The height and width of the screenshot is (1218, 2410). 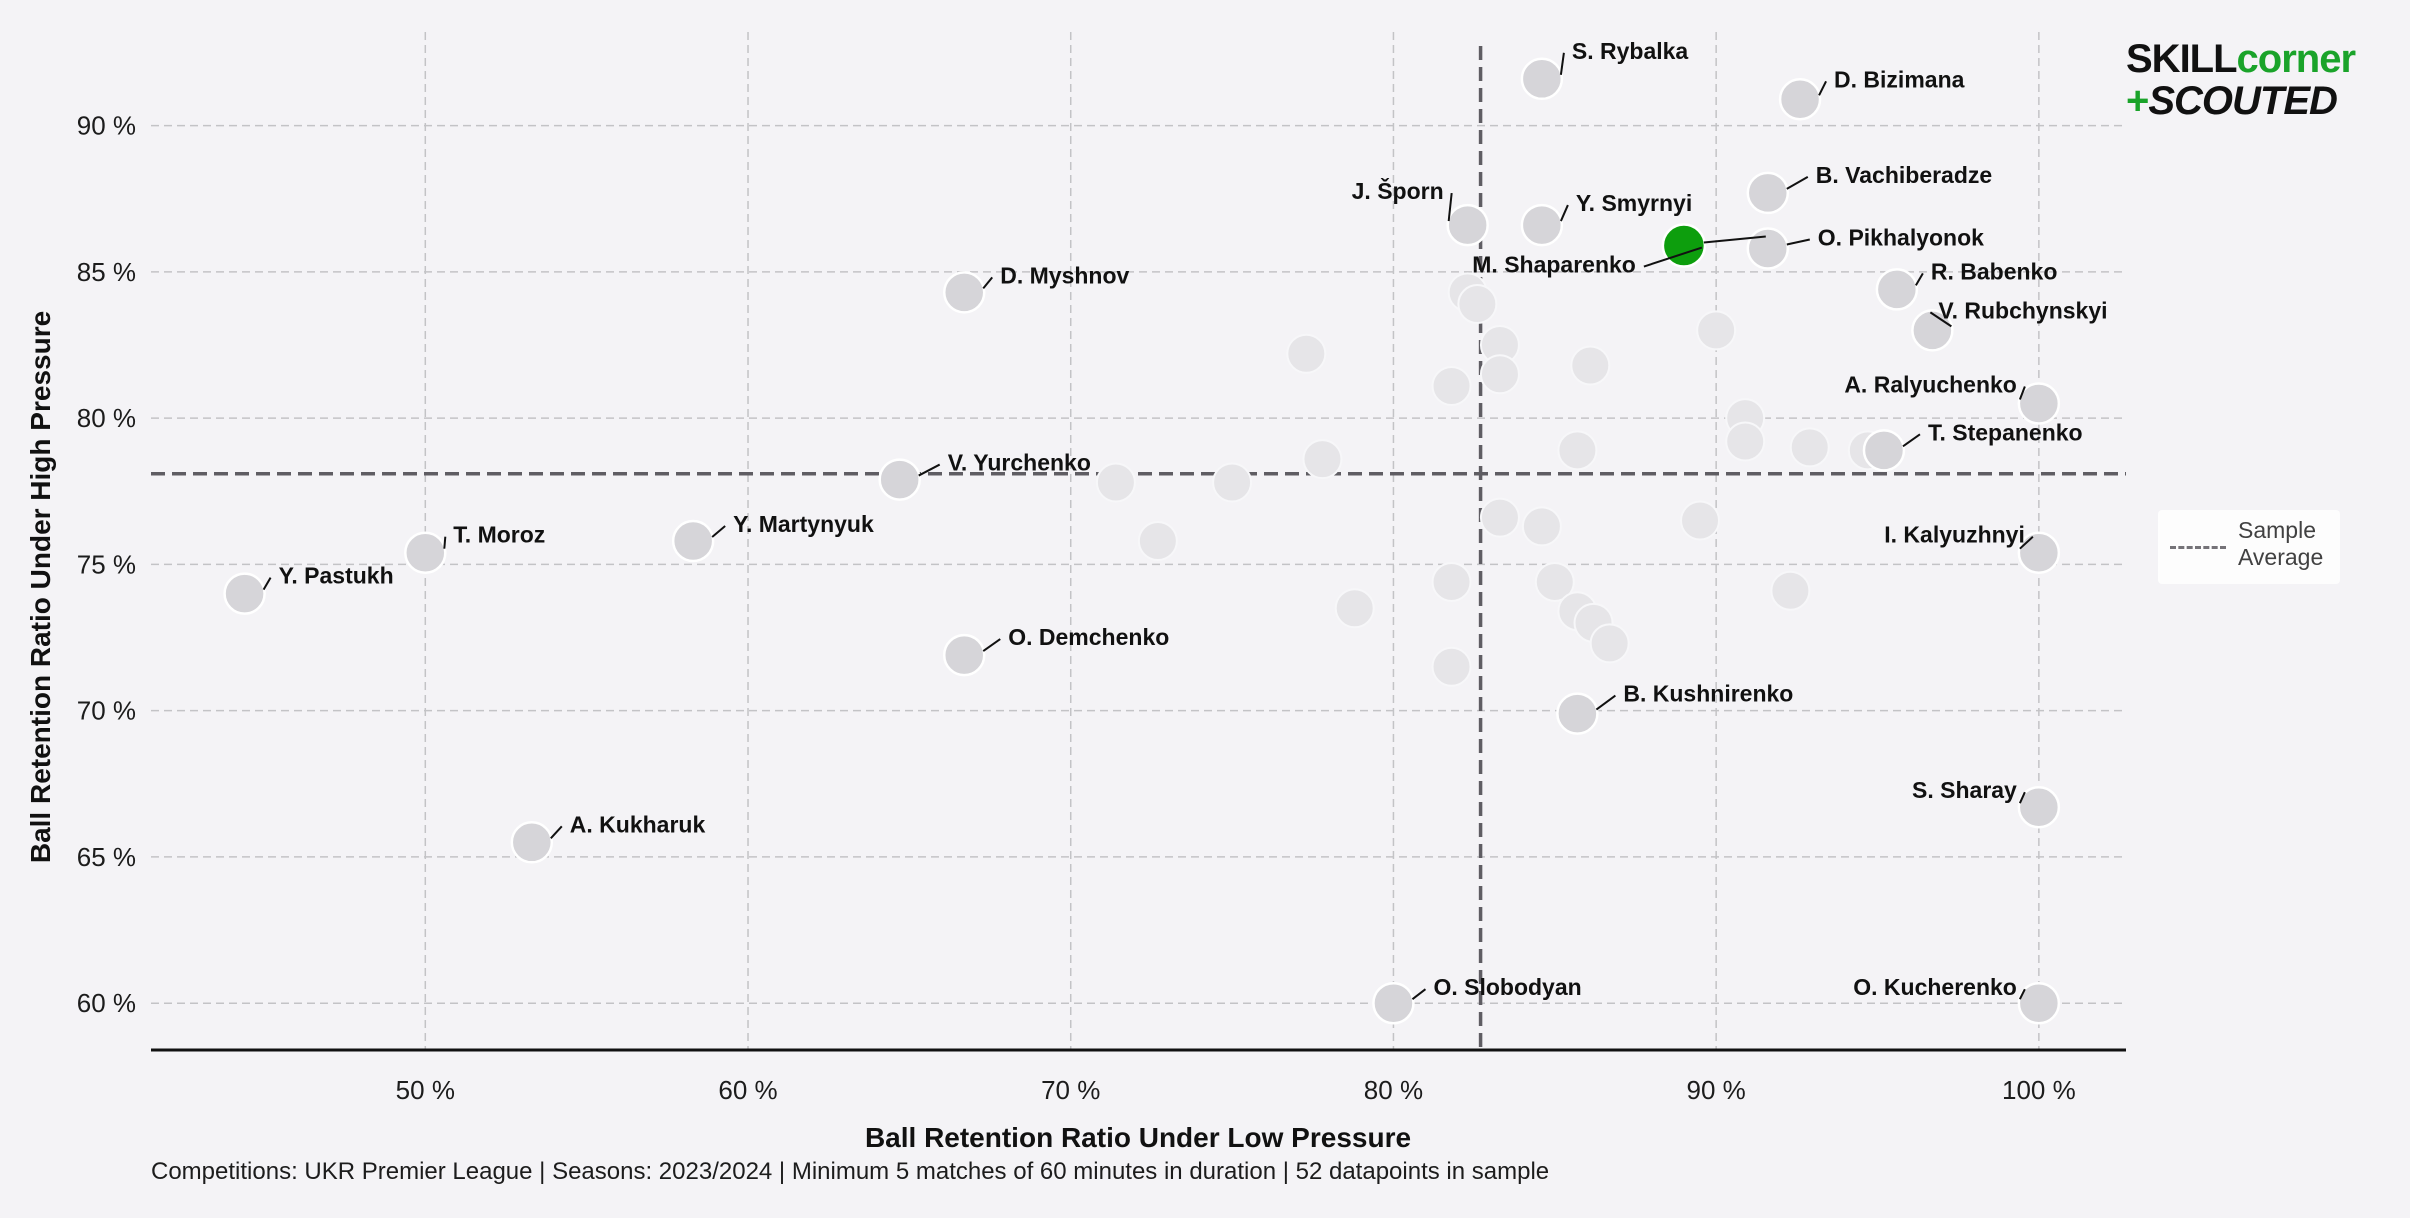 I want to click on skillcorner-scouted-logo: SKILLcorner +SCOUTED, so click(x=2246, y=80).